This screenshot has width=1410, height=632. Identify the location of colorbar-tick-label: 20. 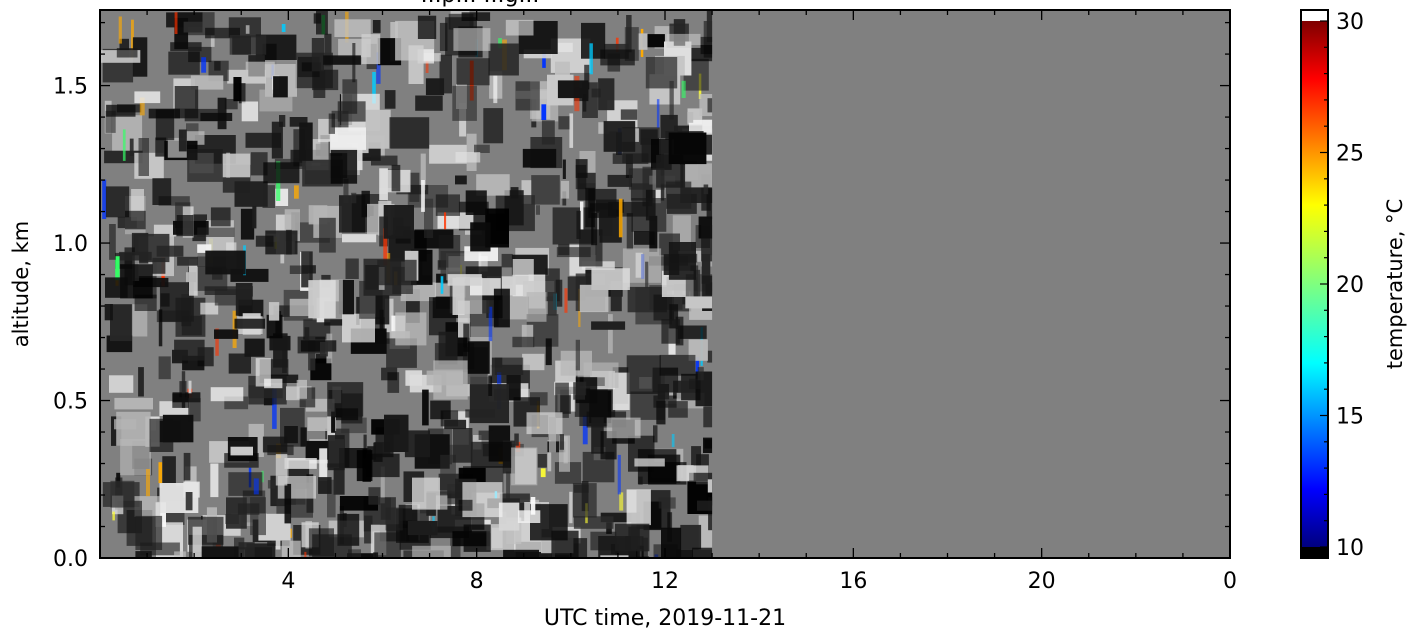
(1350, 285).